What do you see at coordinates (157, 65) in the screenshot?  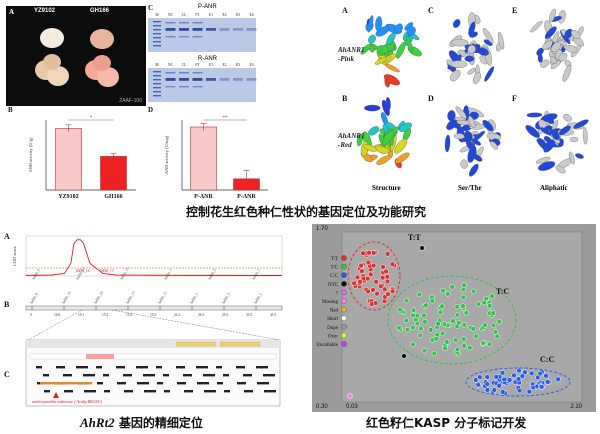 I see `gel-bottom-lane-label-0: M` at bounding box center [157, 65].